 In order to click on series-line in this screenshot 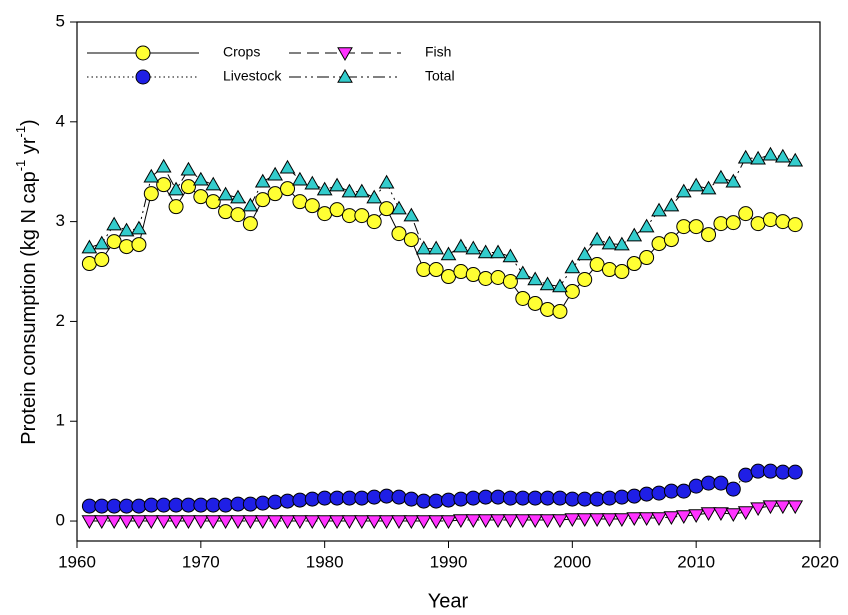, I will do `click(442, 513)`.